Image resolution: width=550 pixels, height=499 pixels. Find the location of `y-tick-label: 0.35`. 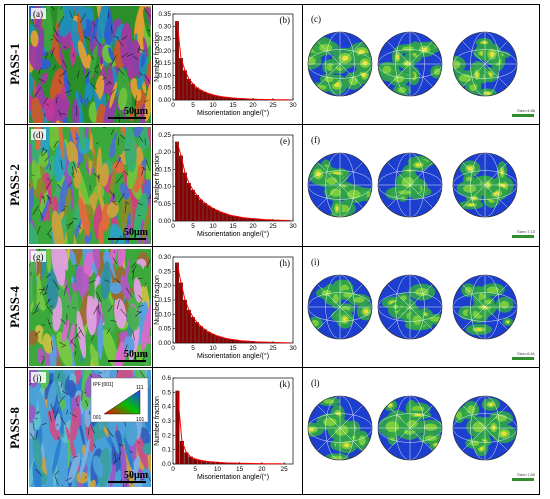

y-tick-label: 0.35 is located at coordinates (164, 14).